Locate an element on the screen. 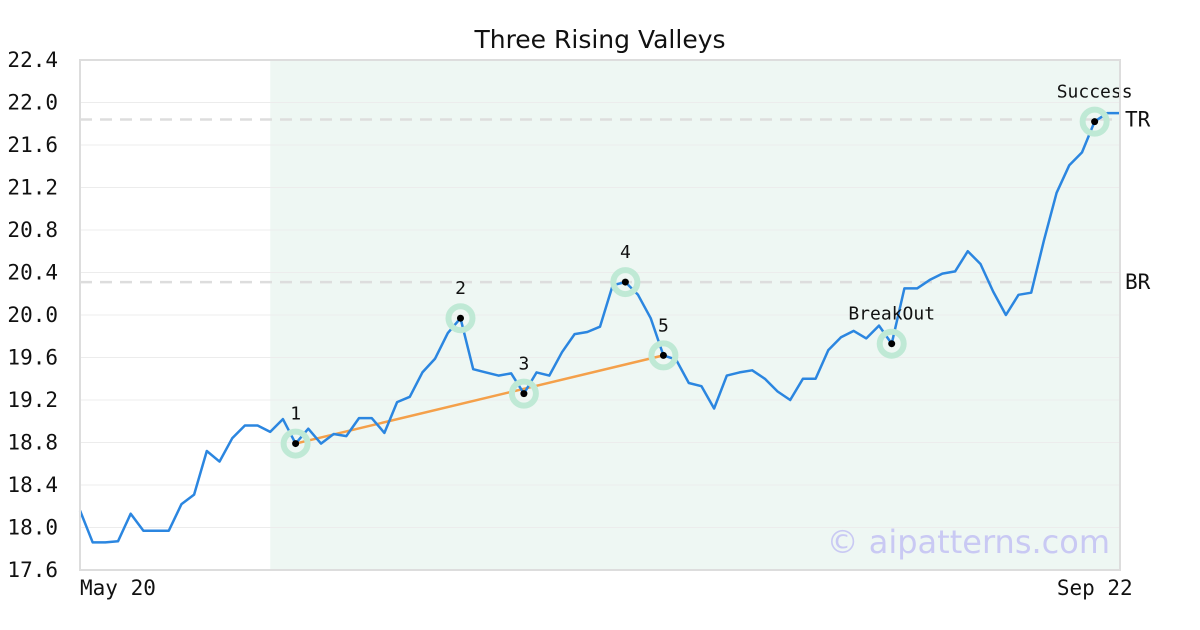 The image size is (1200, 630). trendline is located at coordinates (479, 399).